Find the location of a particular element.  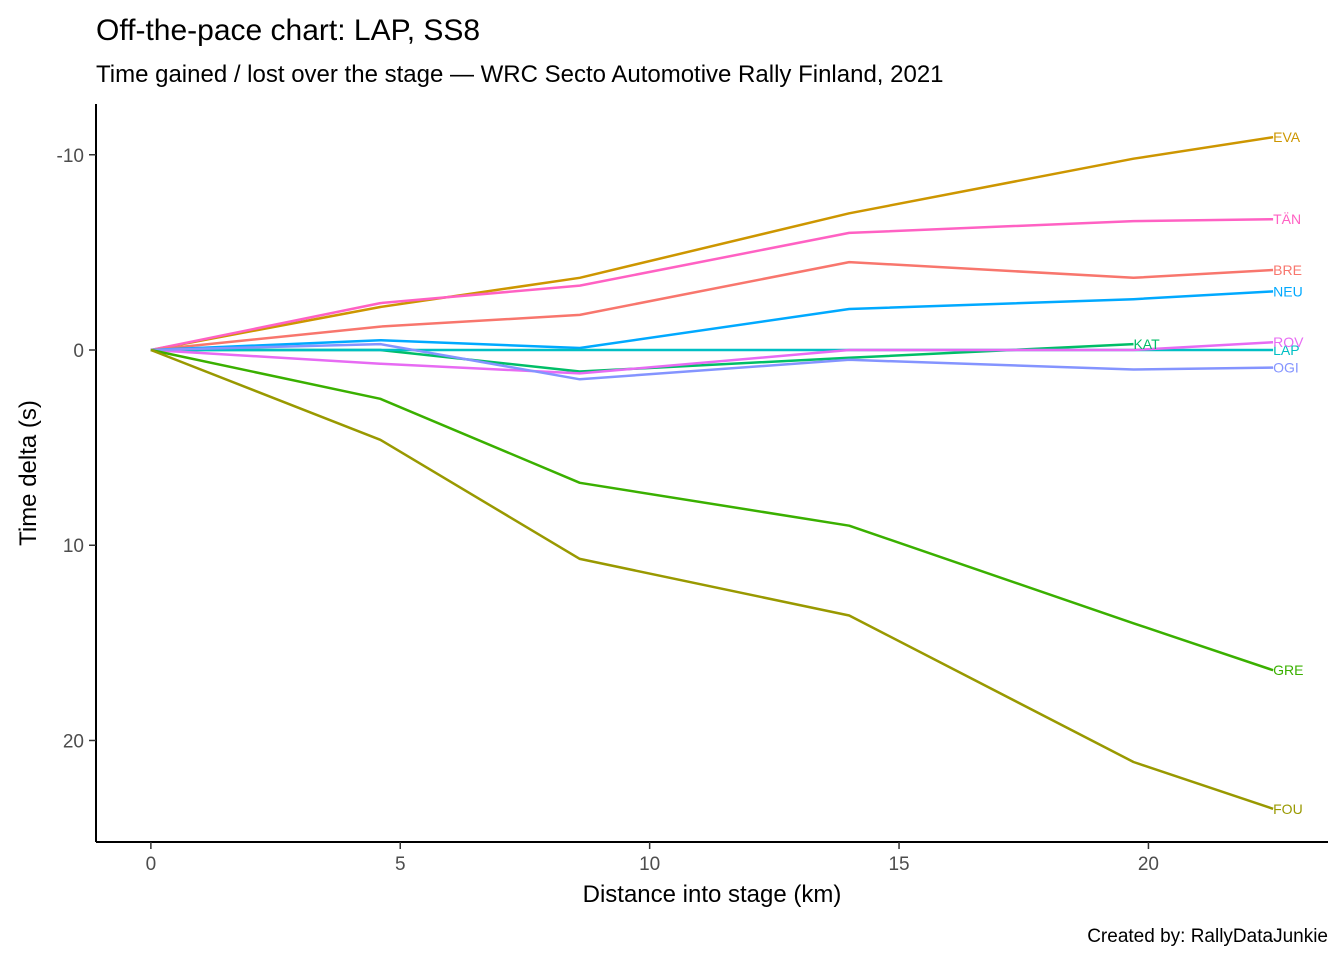

series-label-kat: KAT is located at coordinates (1146, 344).